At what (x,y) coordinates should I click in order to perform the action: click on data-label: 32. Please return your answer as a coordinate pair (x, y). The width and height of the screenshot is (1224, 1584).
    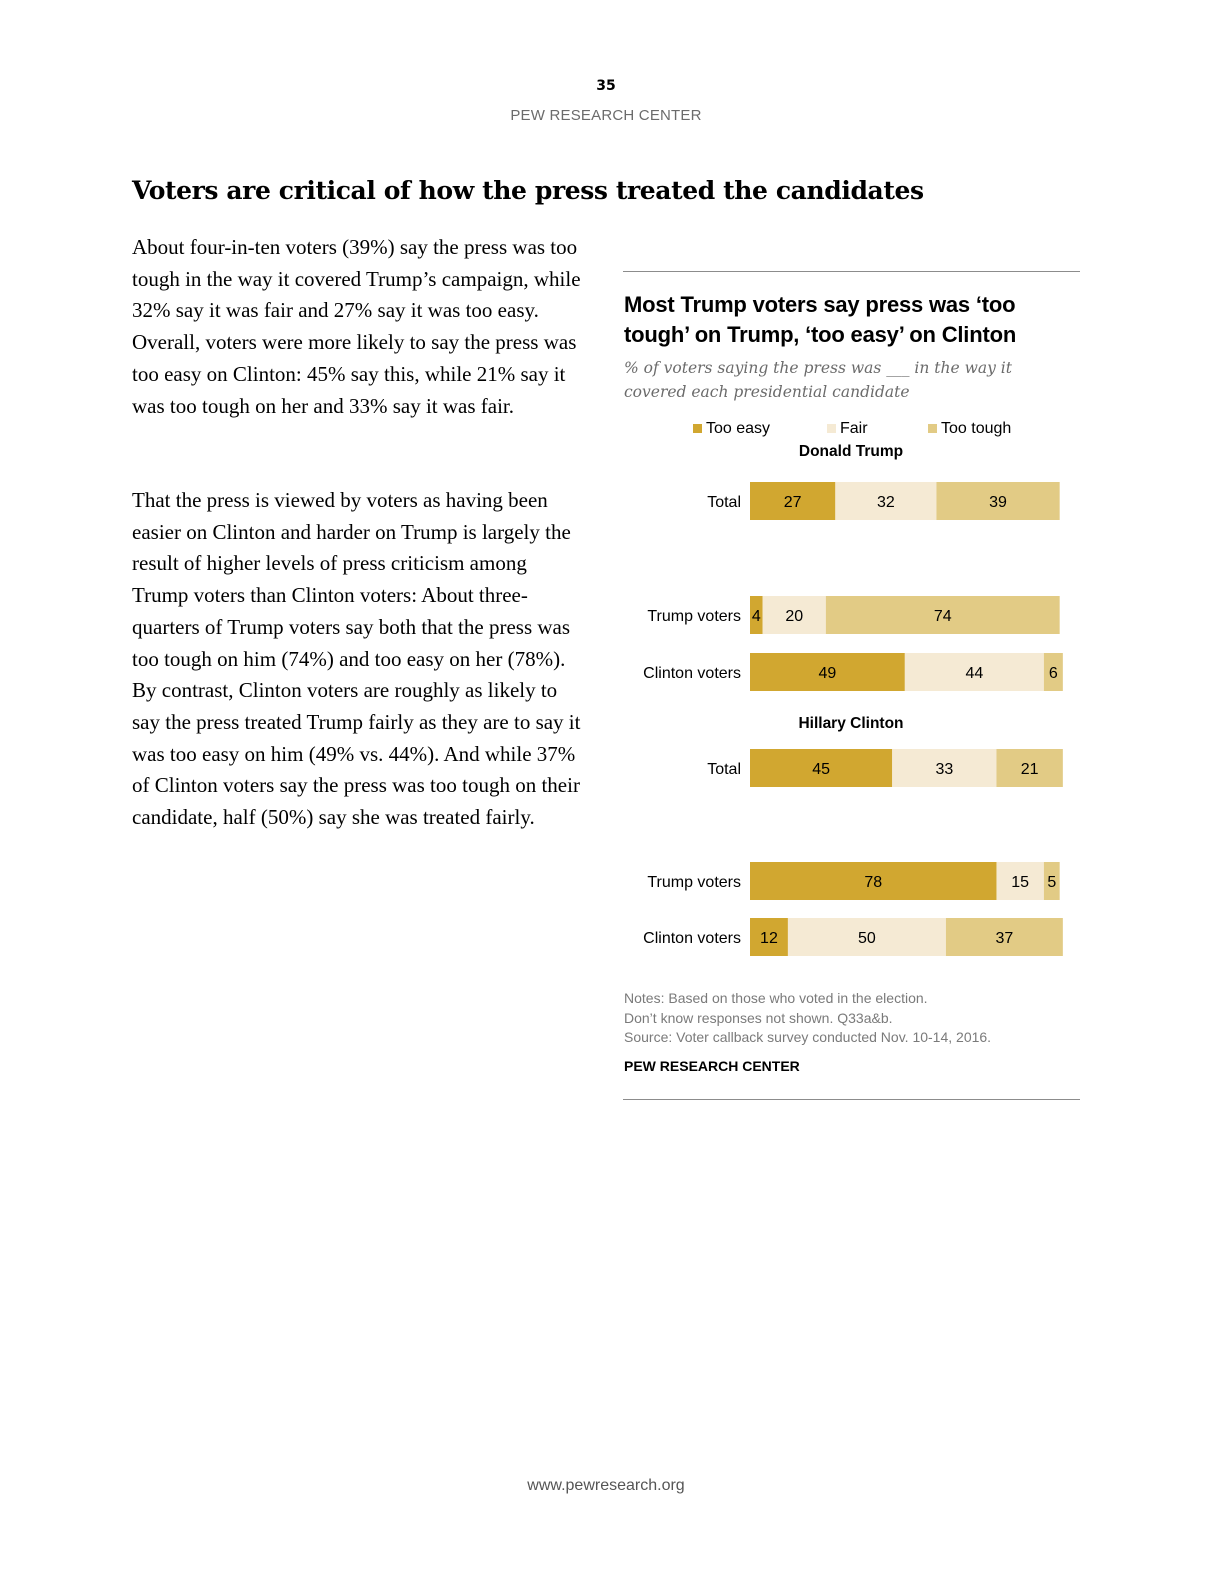
    Looking at the image, I should click on (886, 502).